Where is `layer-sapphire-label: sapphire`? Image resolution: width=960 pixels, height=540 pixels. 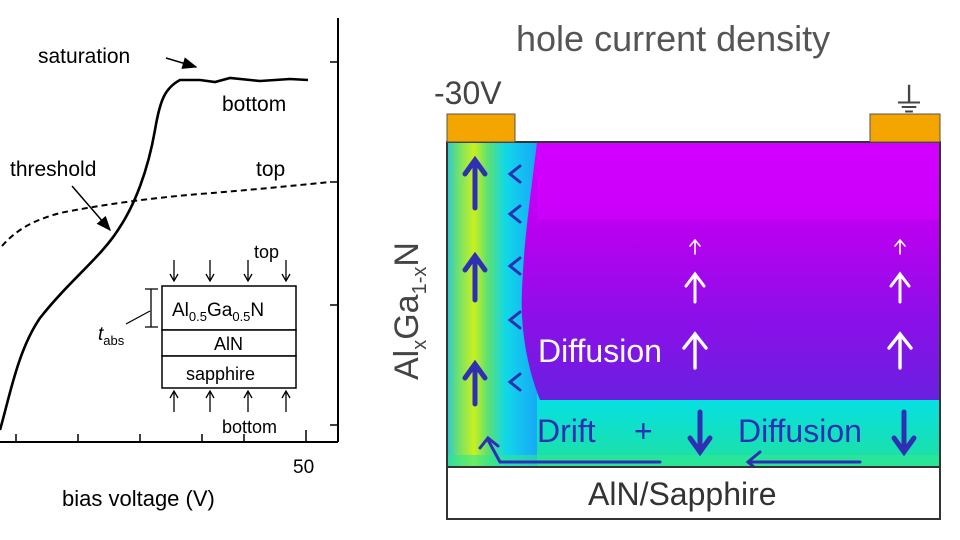
layer-sapphire-label: sapphire is located at coordinates (220, 374).